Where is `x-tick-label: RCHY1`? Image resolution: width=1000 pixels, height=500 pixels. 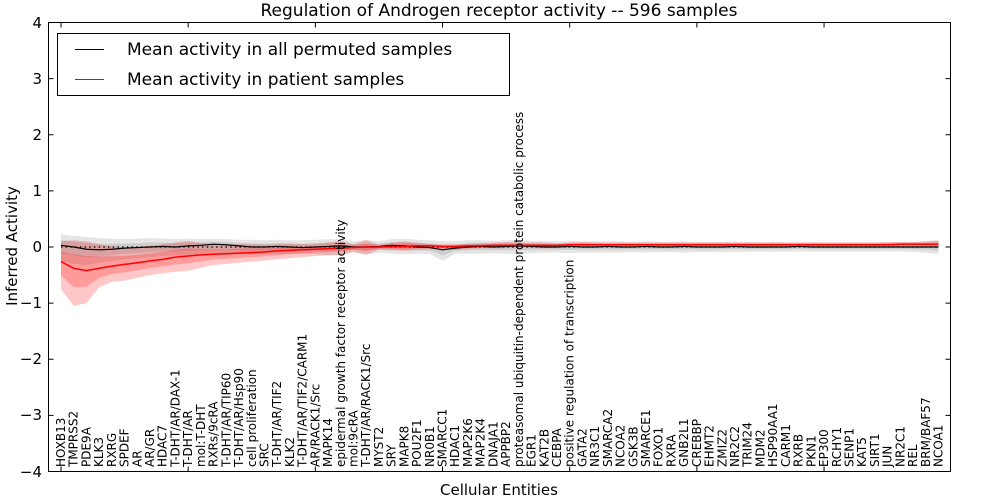
x-tick-label: RCHY1 is located at coordinates (837, 447).